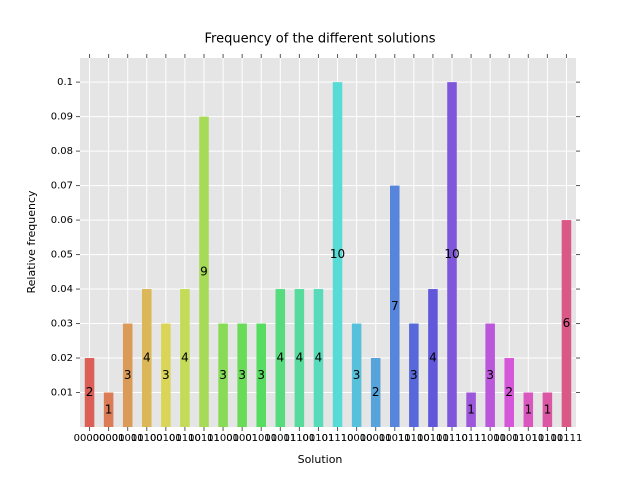 The image size is (640, 480). Describe the element at coordinates (65, 82) in the screenshot. I see `y-tick-label: 0.1` at that location.